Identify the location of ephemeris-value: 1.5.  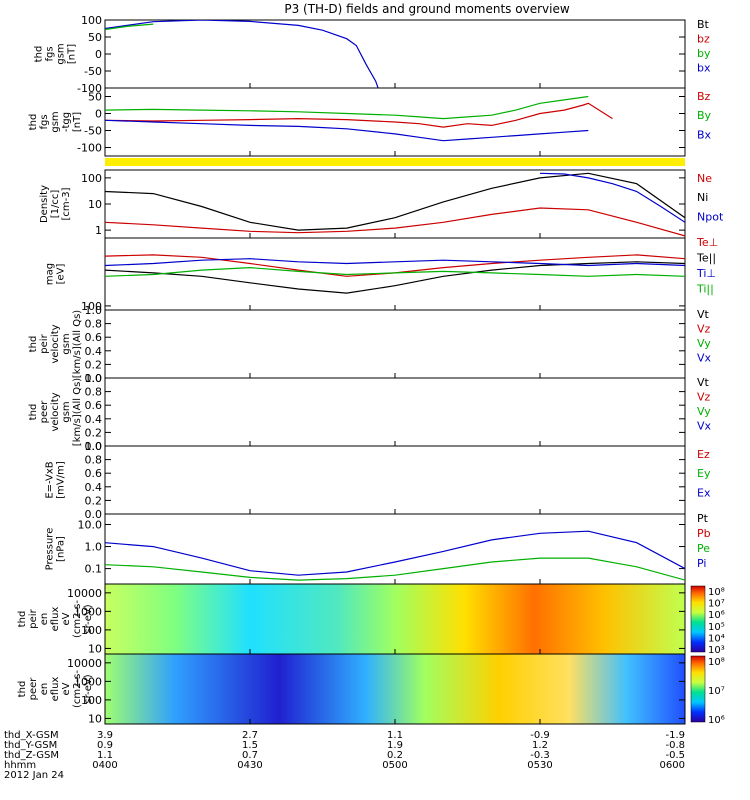
(250, 745).